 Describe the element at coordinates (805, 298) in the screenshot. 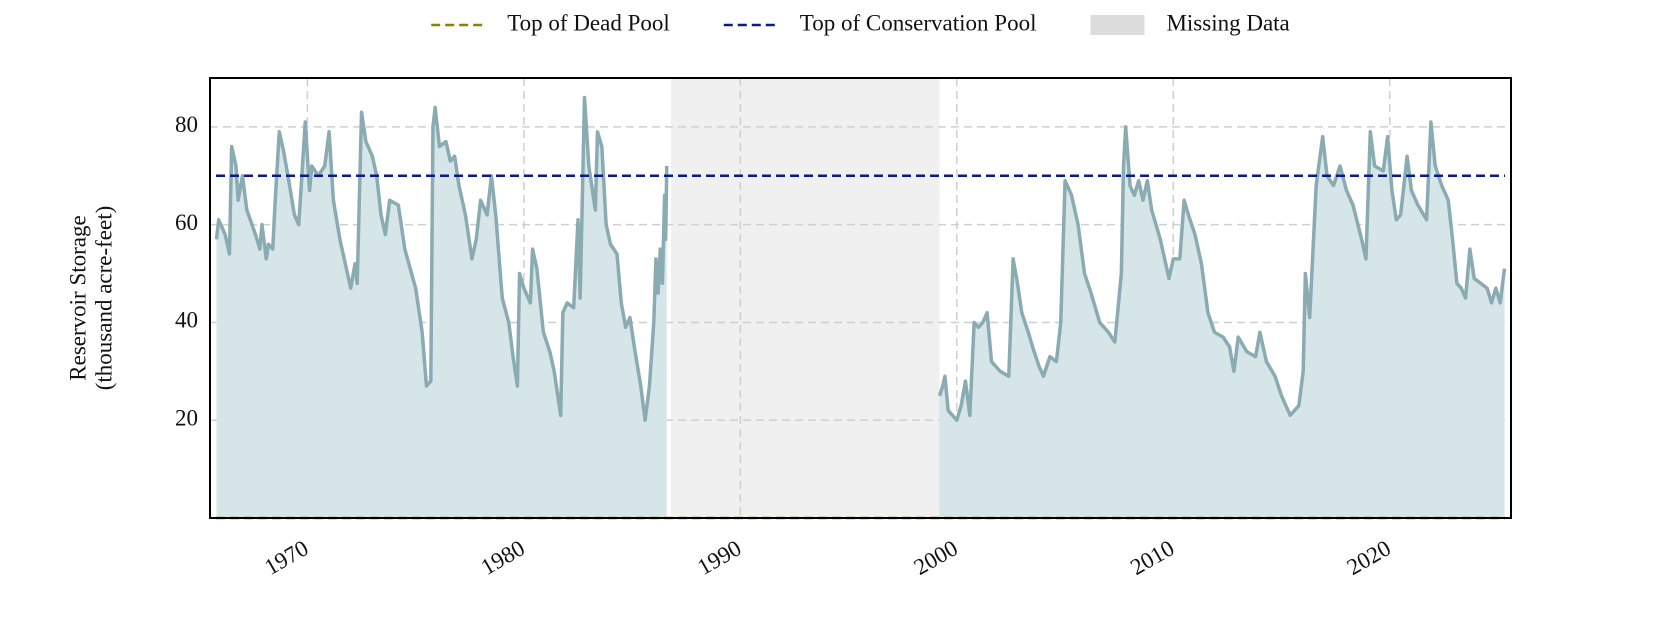

I see `missing-data-span` at that location.